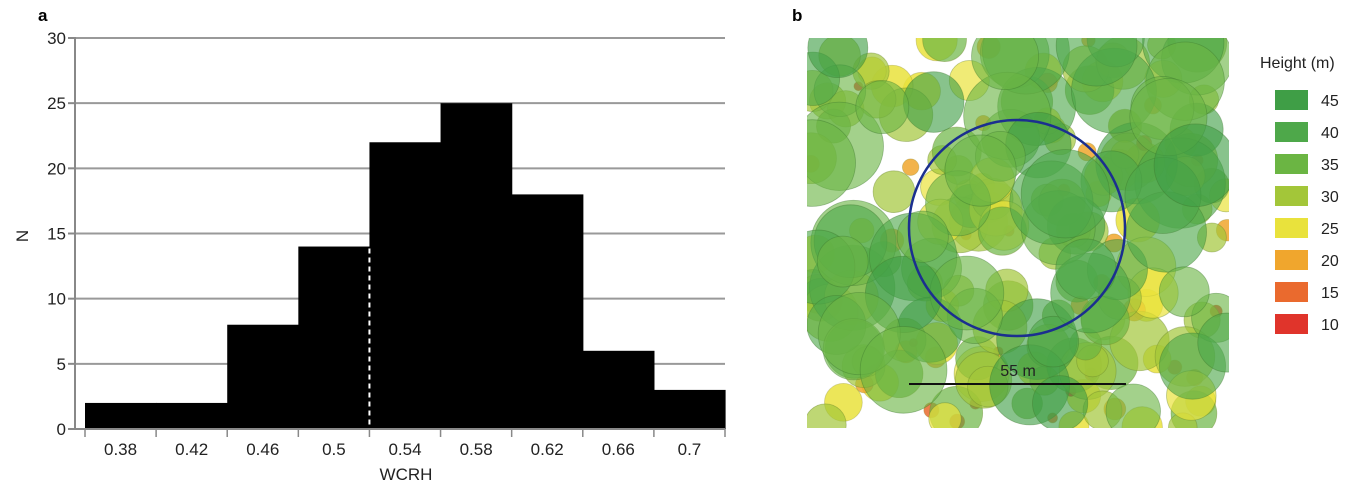 This screenshot has width=1360, height=487. I want to click on scale-bar-label: 55 m, so click(1018, 371).